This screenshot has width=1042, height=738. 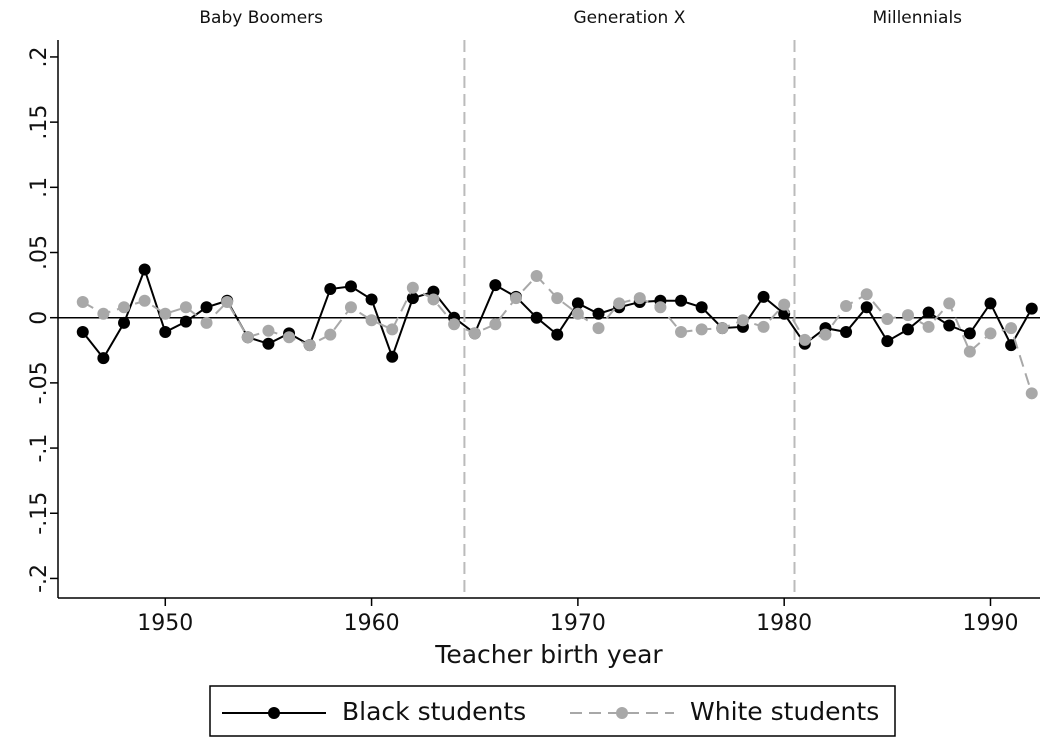 I want to click on y-tick-label: .2, so click(x=39, y=56).